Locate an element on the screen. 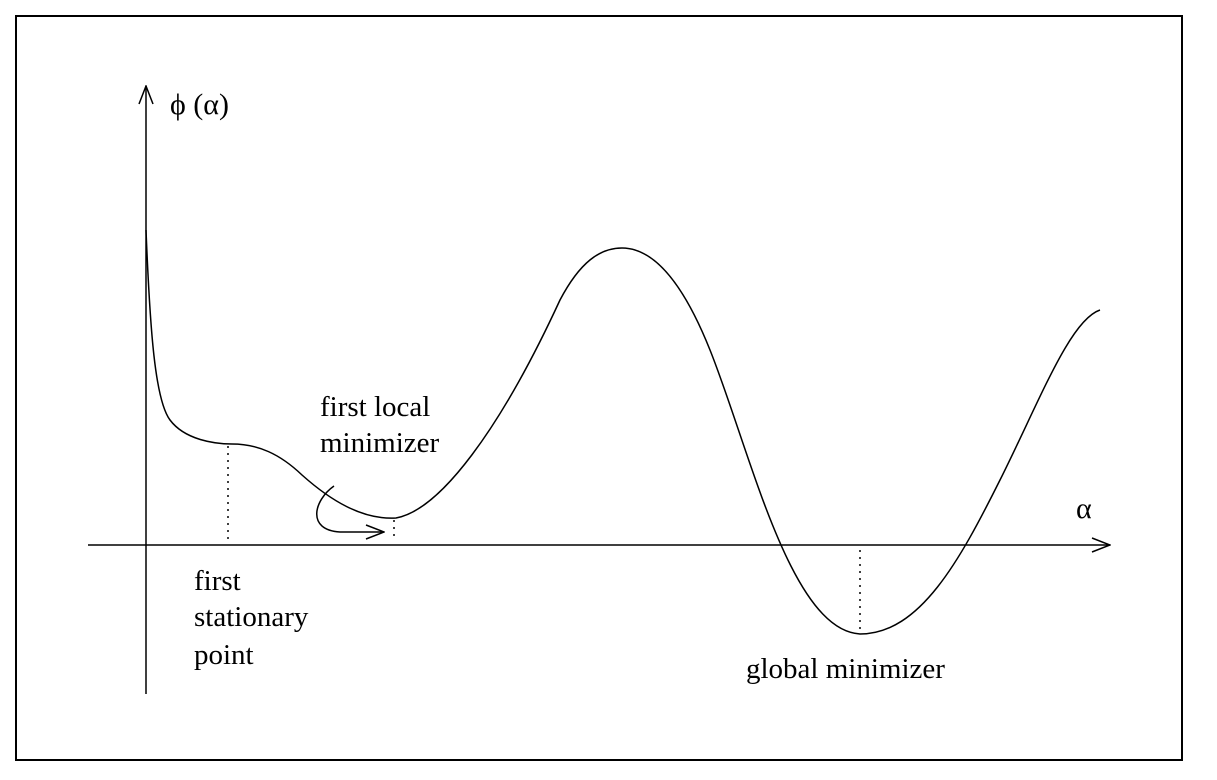 This screenshot has width=1217, height=780. global-minimizer-label: global minimizer is located at coordinates (845, 669).